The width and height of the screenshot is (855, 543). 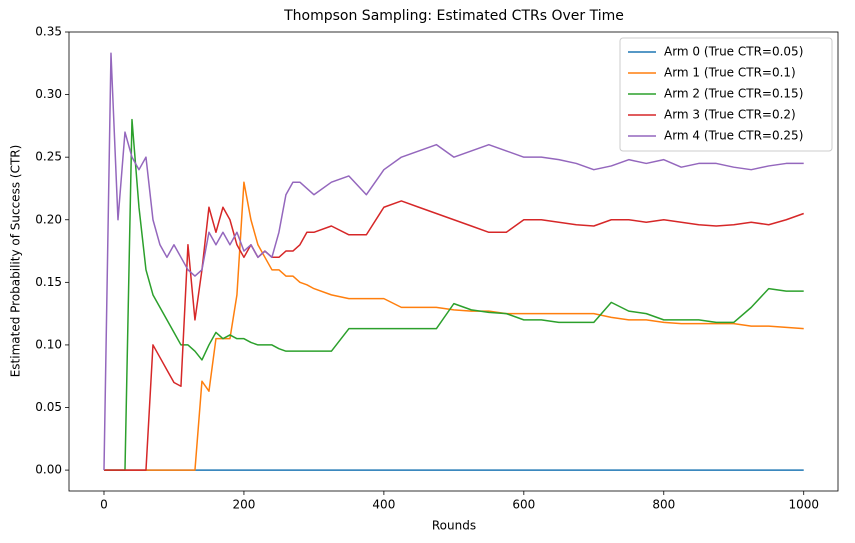 I want to click on y-axis-label: Estimated Probability of Success (CTR), so click(x=16, y=261).